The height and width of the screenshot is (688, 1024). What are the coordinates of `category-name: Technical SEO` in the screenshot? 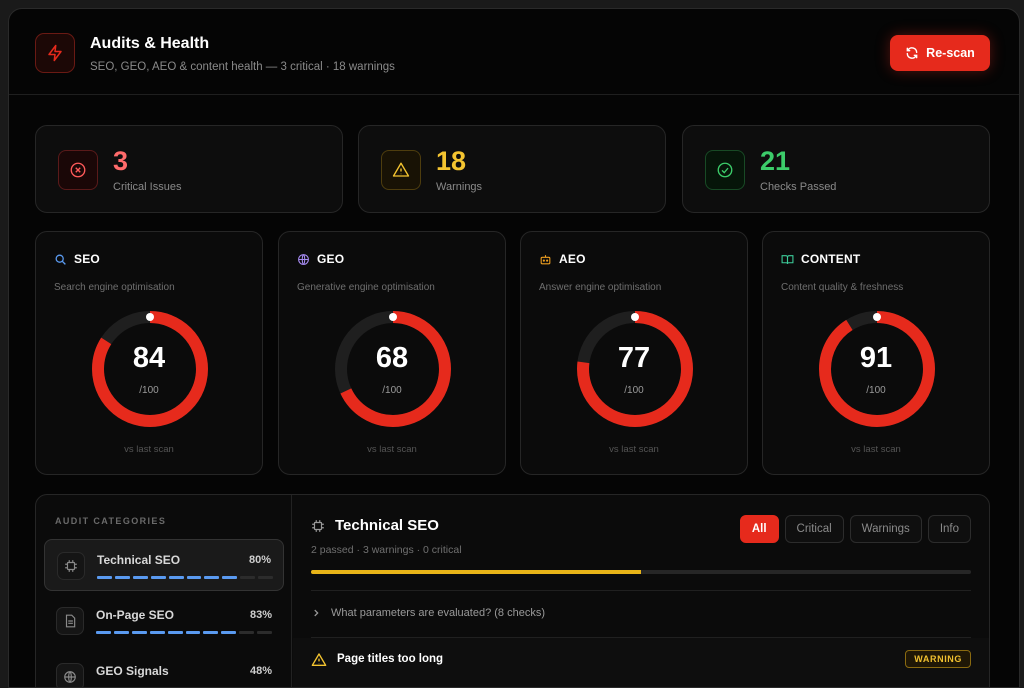 It's located at (139, 560).